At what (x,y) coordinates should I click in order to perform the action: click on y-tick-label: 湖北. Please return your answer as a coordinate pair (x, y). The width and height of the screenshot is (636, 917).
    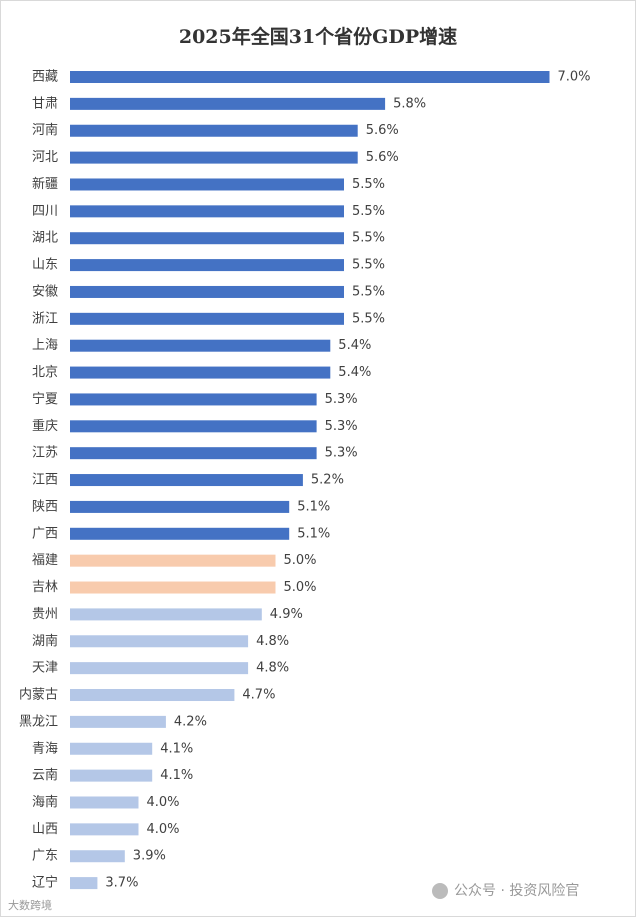
    Looking at the image, I should click on (45, 238).